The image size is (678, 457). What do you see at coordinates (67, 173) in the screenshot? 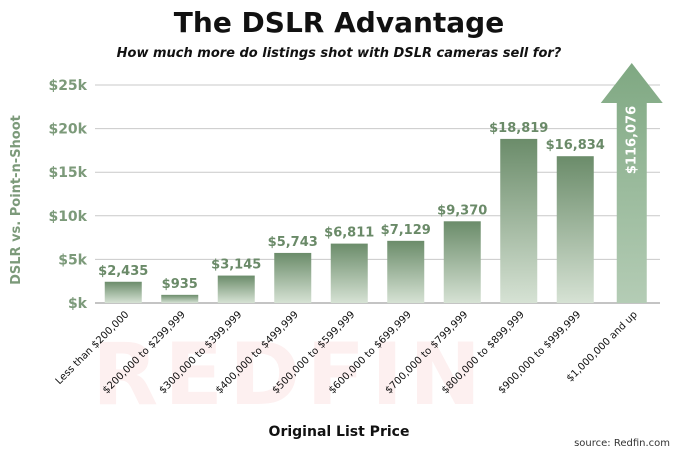
I see `y-tick-label: $15k` at bounding box center [67, 173].